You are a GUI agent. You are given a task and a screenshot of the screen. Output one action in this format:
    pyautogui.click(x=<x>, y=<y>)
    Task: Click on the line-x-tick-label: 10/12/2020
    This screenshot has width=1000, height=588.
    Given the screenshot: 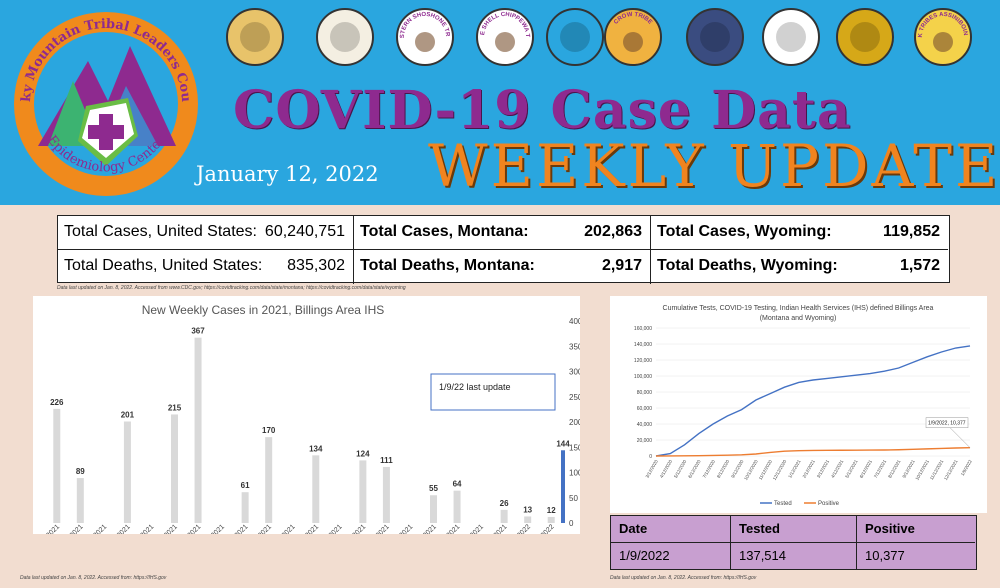 What is the action you would take?
    pyautogui.click(x=751, y=470)
    